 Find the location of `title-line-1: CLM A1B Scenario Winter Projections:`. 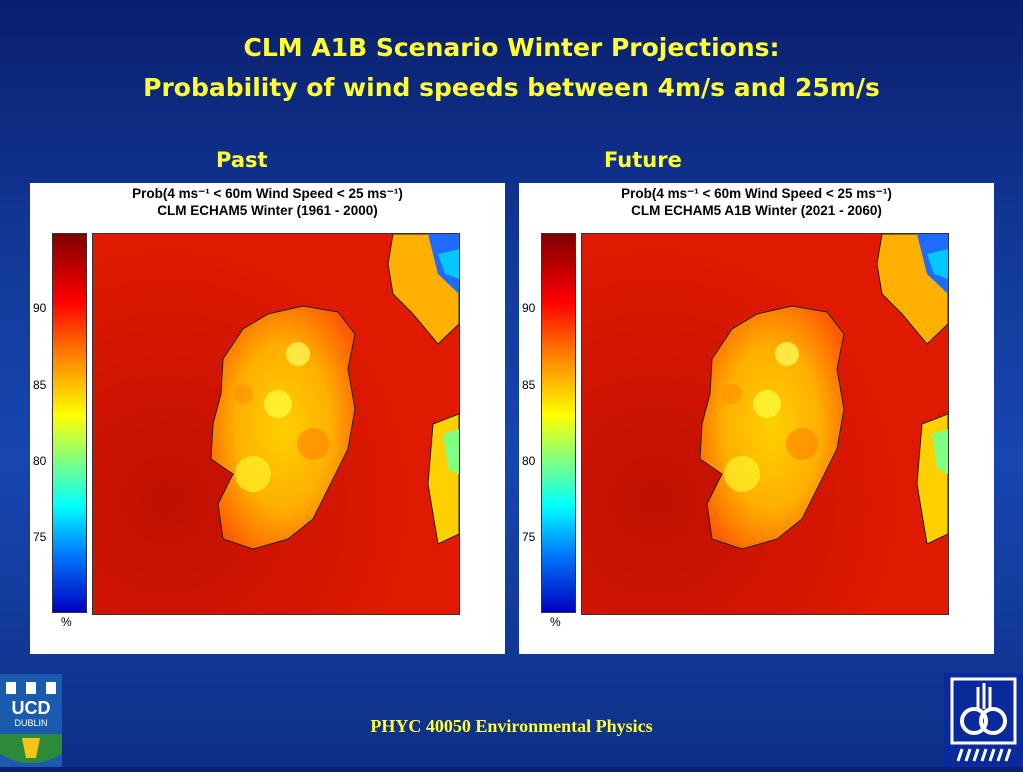

title-line-1: CLM A1B Scenario Winter Projections: is located at coordinates (511, 47).